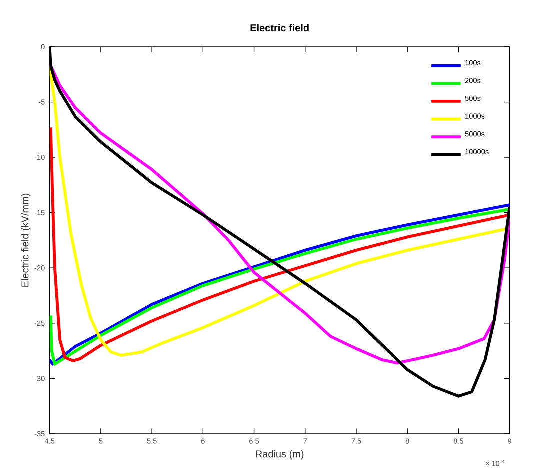  I want to click on y-axis-title: Electric field (kV/mm), so click(26, 240).